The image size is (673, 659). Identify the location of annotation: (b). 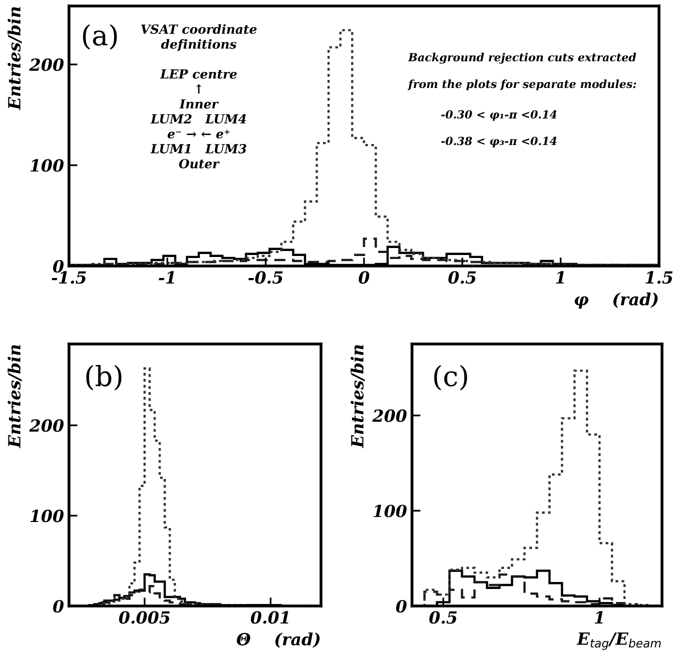
(104, 377).